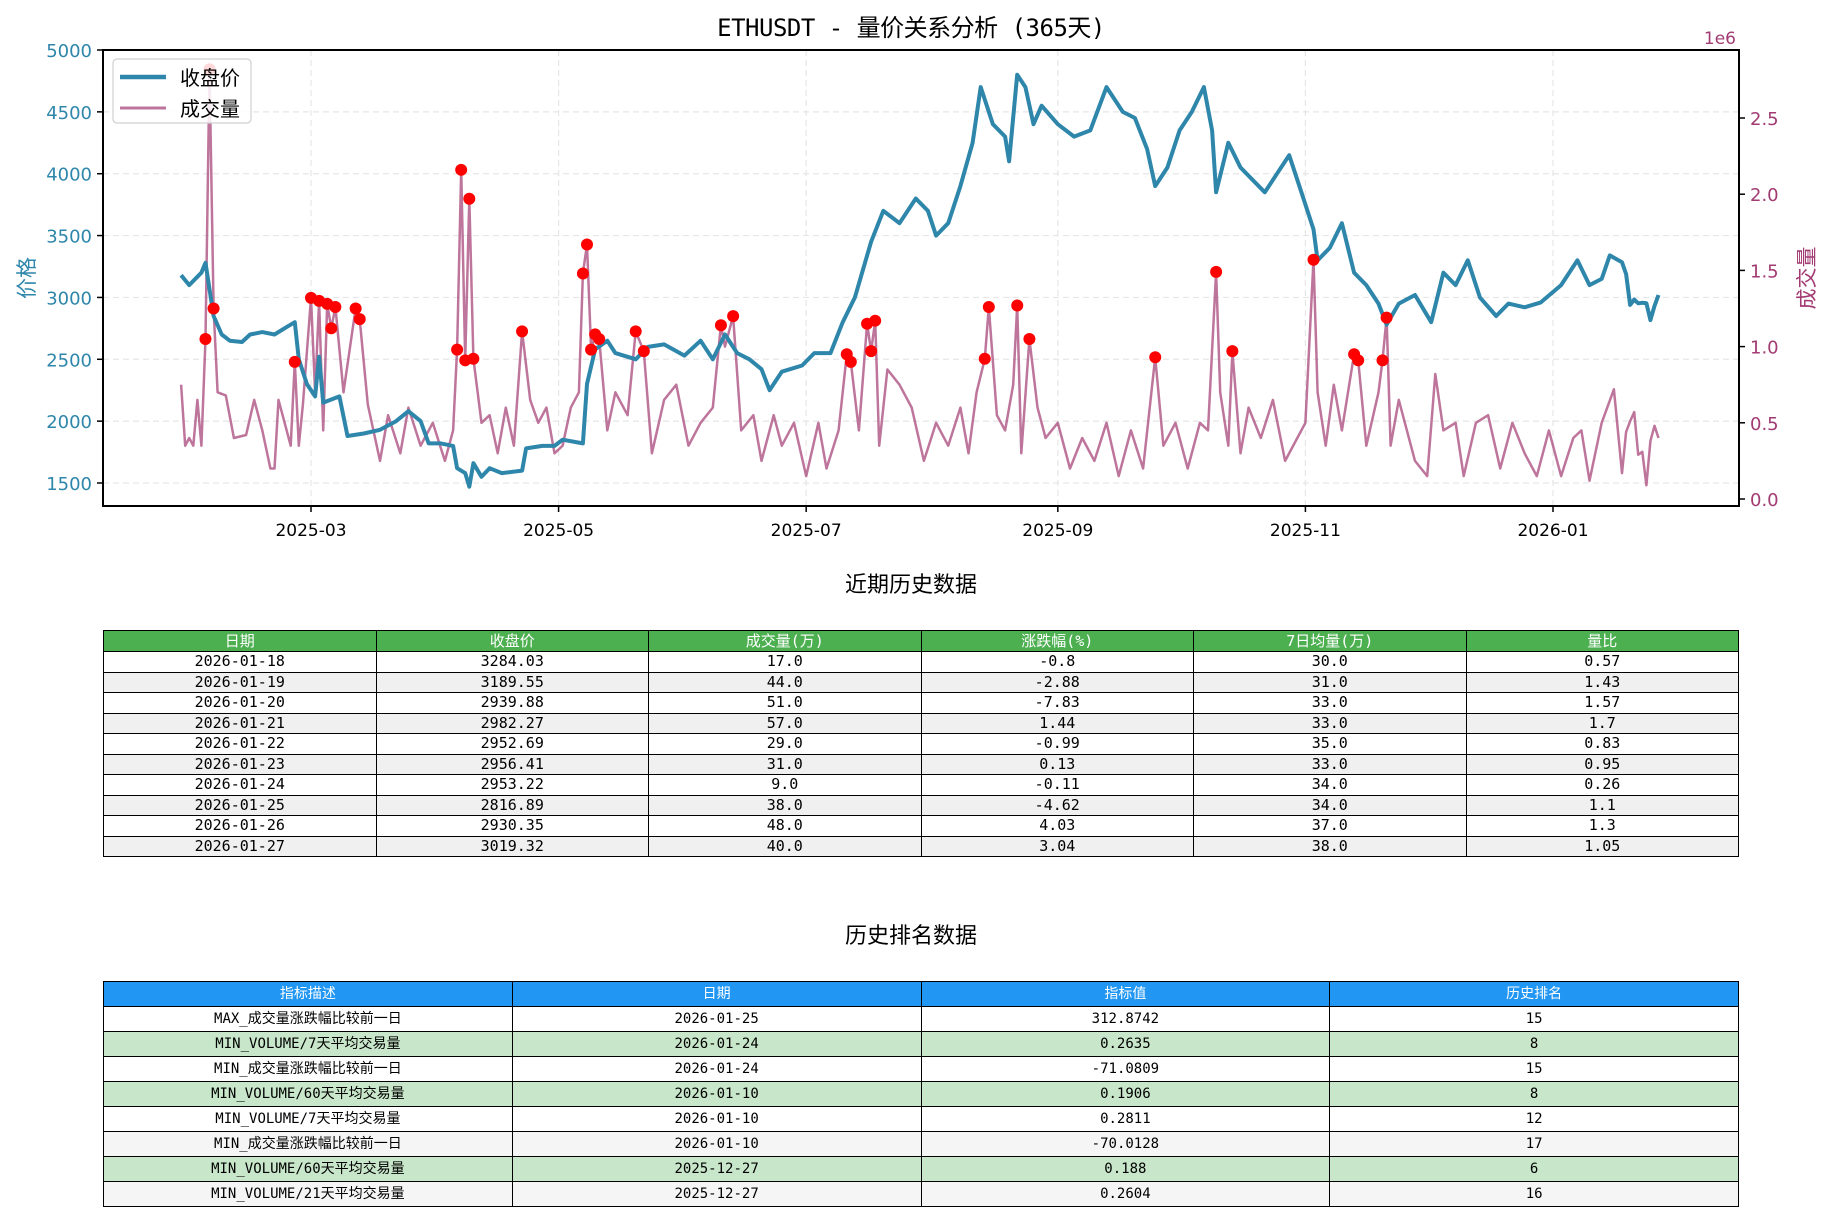  I want to click on rank-data-title: 历史排名数据, so click(910, 936).